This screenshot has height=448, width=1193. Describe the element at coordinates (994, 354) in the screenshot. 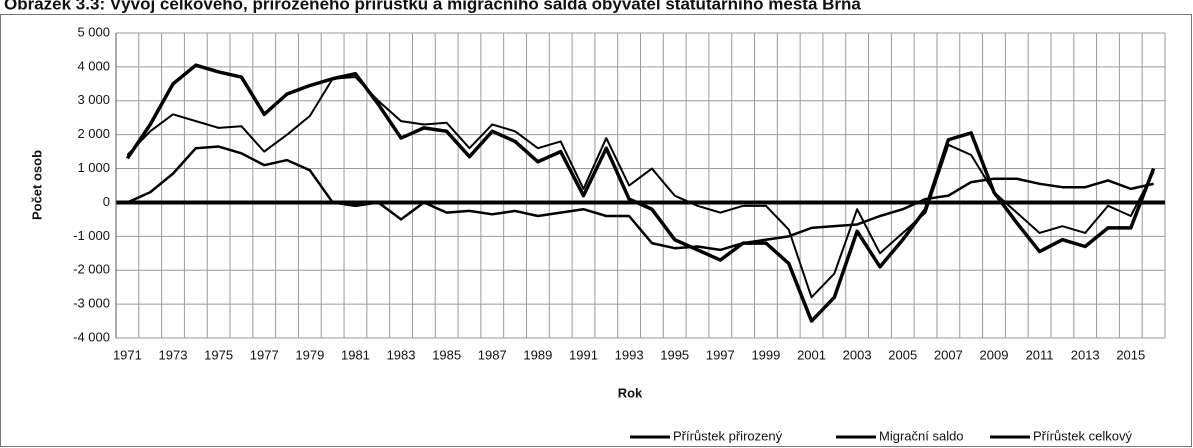

I see `x-tick-label: 2009` at that location.